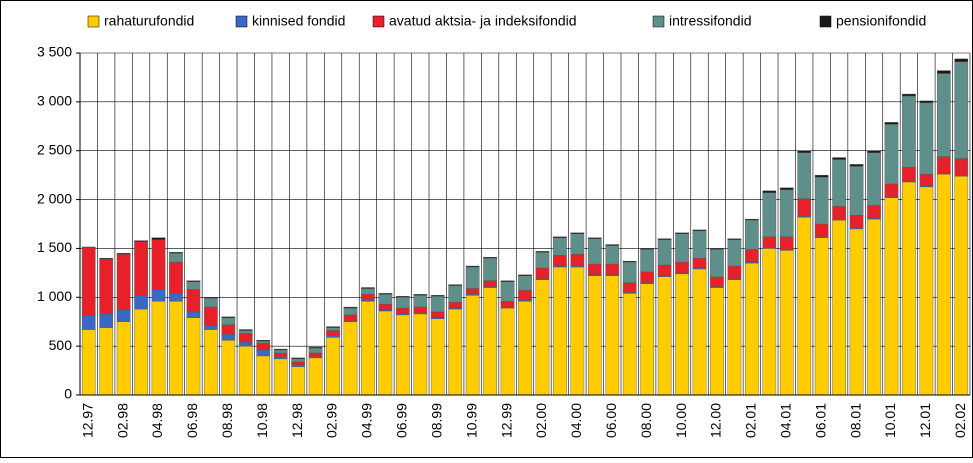  Describe the element at coordinates (855, 420) in the screenshot. I see `x-tick-label: 08.01` at that location.